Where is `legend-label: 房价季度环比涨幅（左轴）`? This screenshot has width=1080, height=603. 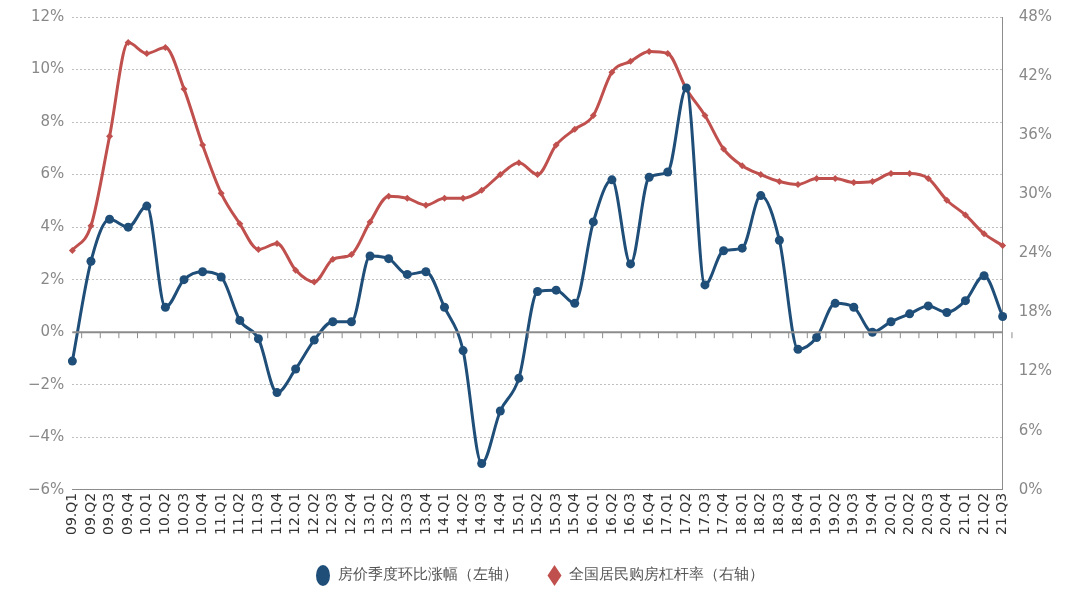 legend-label: 房价季度环比涨幅（左轴） is located at coordinates (427, 574).